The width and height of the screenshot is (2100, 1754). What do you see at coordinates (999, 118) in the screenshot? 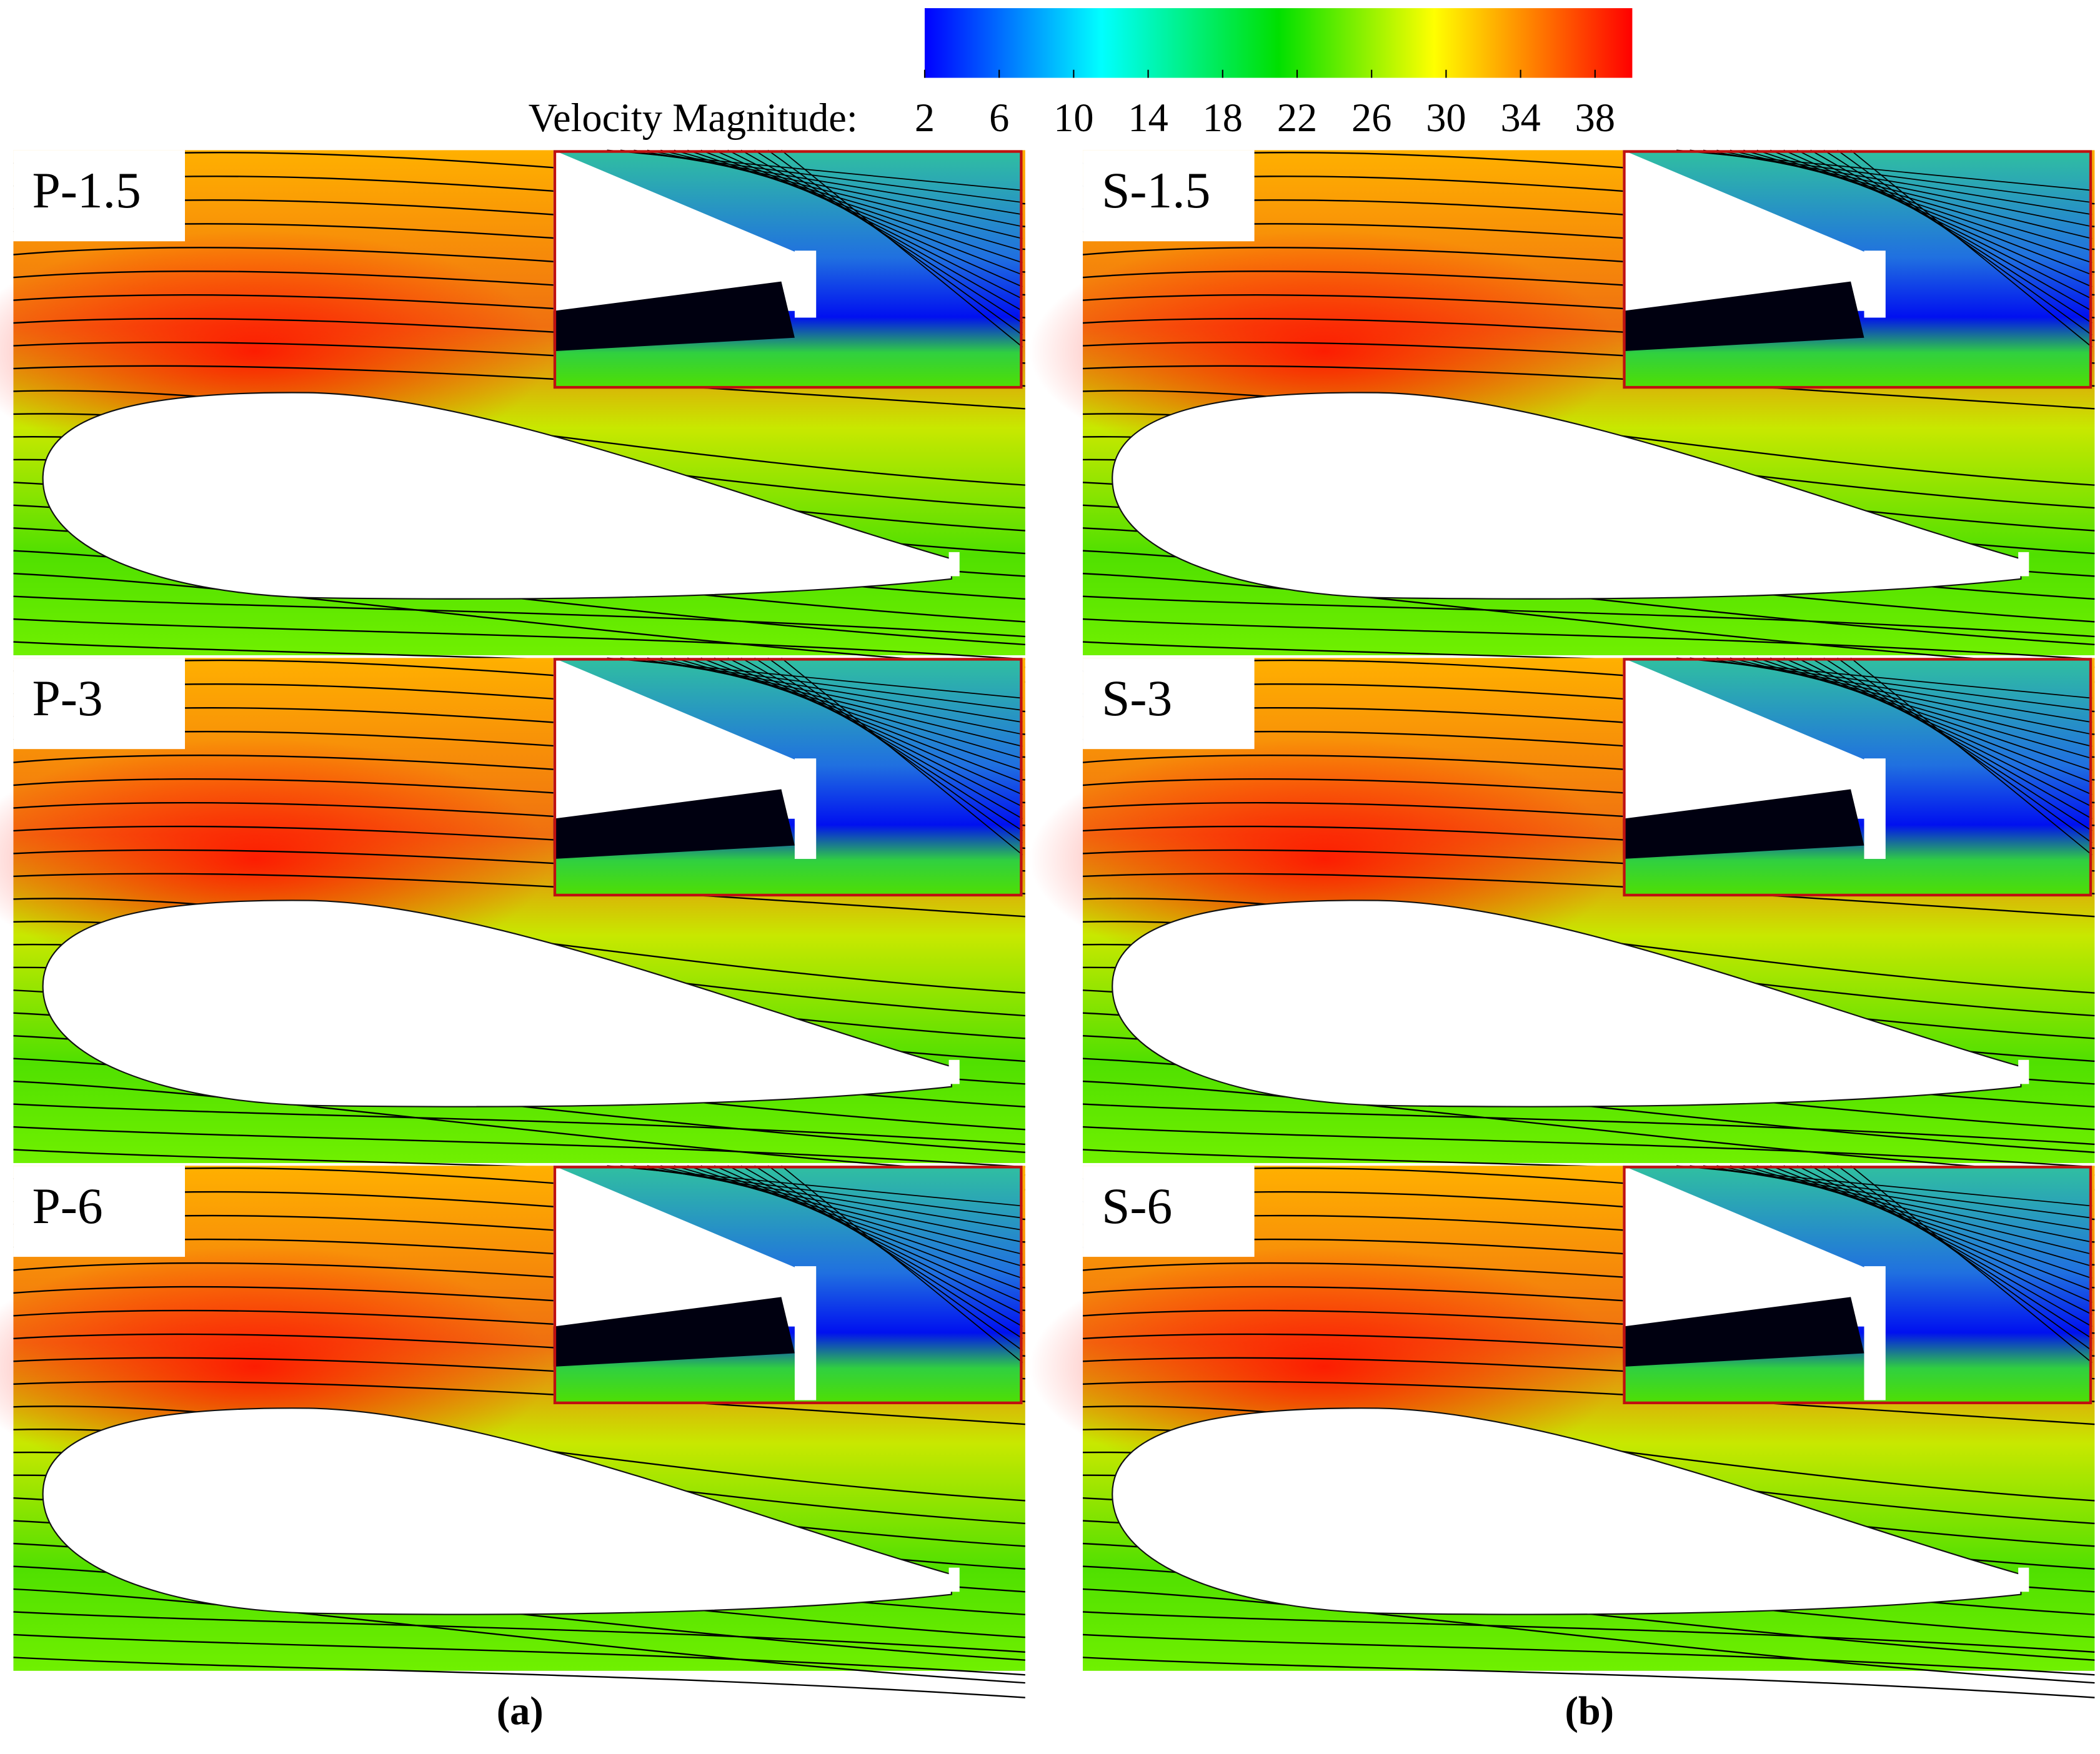
I see `colorbar-tick-label: 6` at bounding box center [999, 118].